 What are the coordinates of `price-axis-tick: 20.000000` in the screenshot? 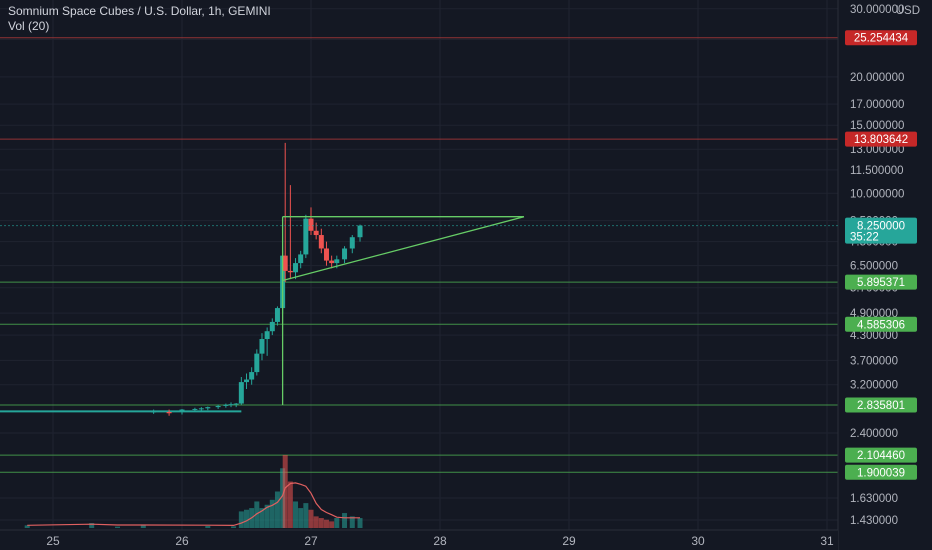 It's located at (877, 78).